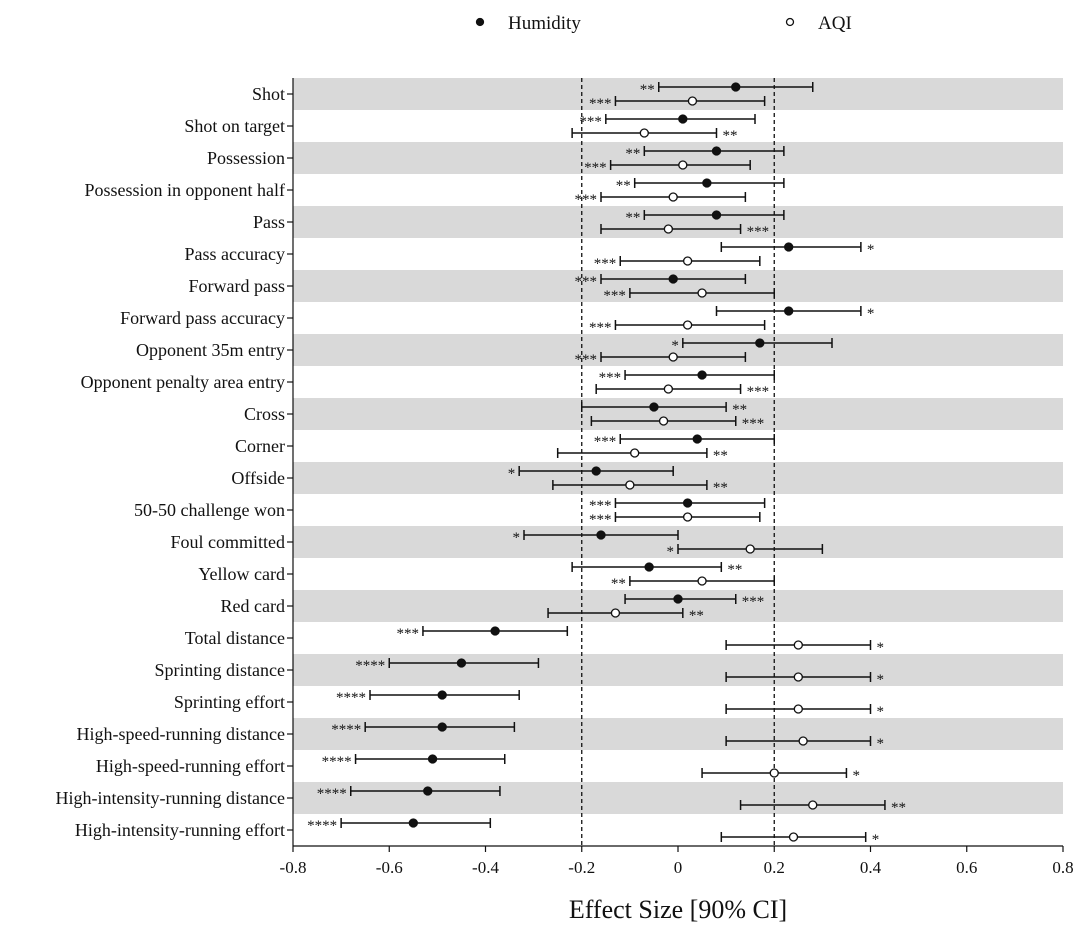  Describe the element at coordinates (661, 360) in the screenshot. I see `aqi-point-opponent-35m-entry: ***` at that location.